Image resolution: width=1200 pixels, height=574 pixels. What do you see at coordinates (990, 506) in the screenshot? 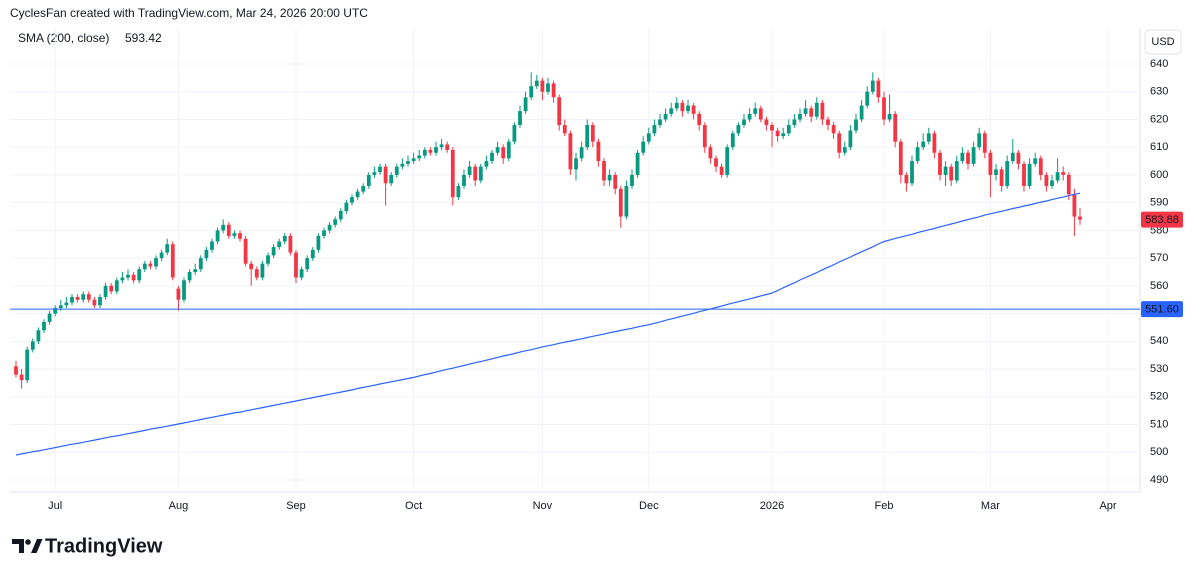
I see `x-tick-label: Mar` at bounding box center [990, 506].